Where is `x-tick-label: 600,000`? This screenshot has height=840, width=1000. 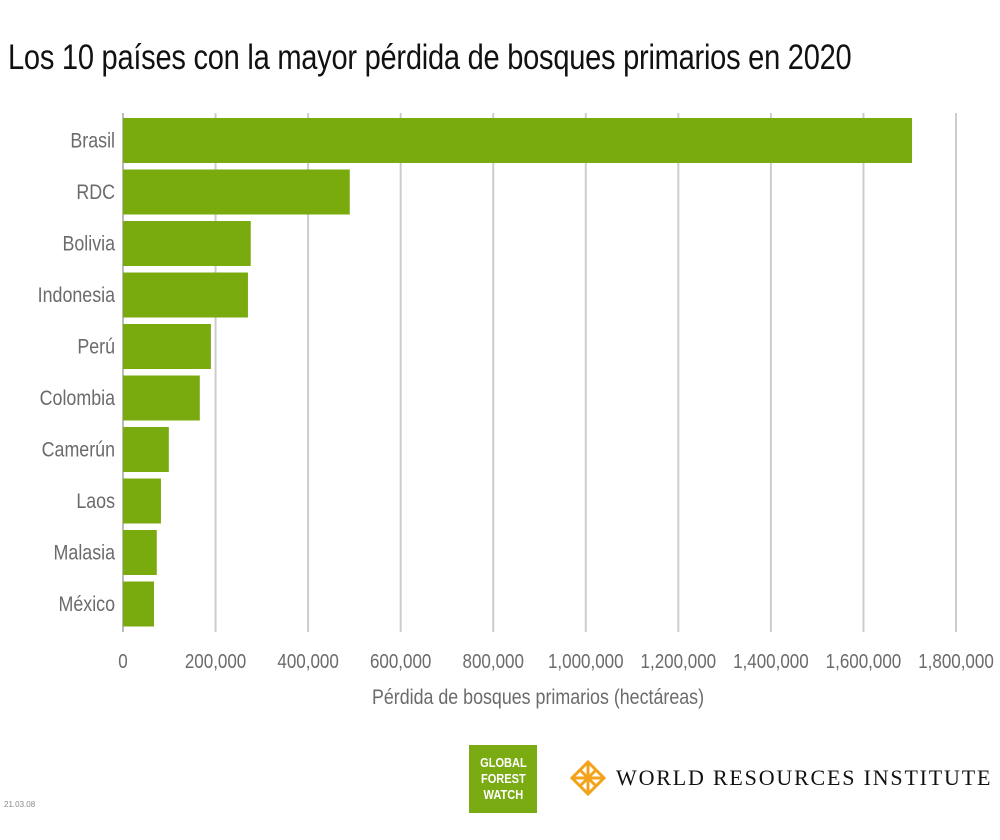 x-tick-label: 600,000 is located at coordinates (400, 661).